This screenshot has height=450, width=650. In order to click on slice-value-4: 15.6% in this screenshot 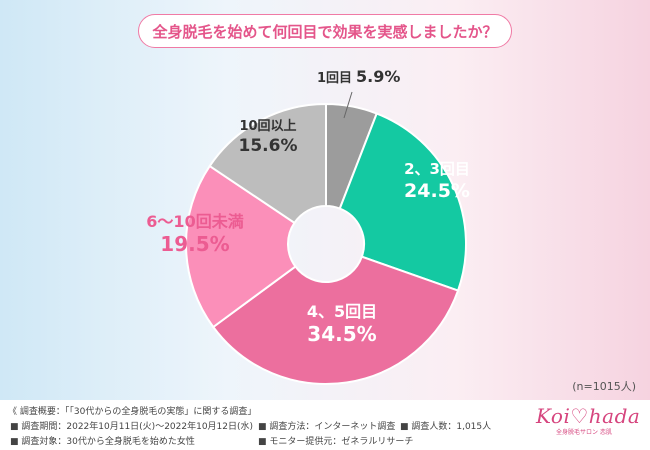, I will do `click(268, 146)`.